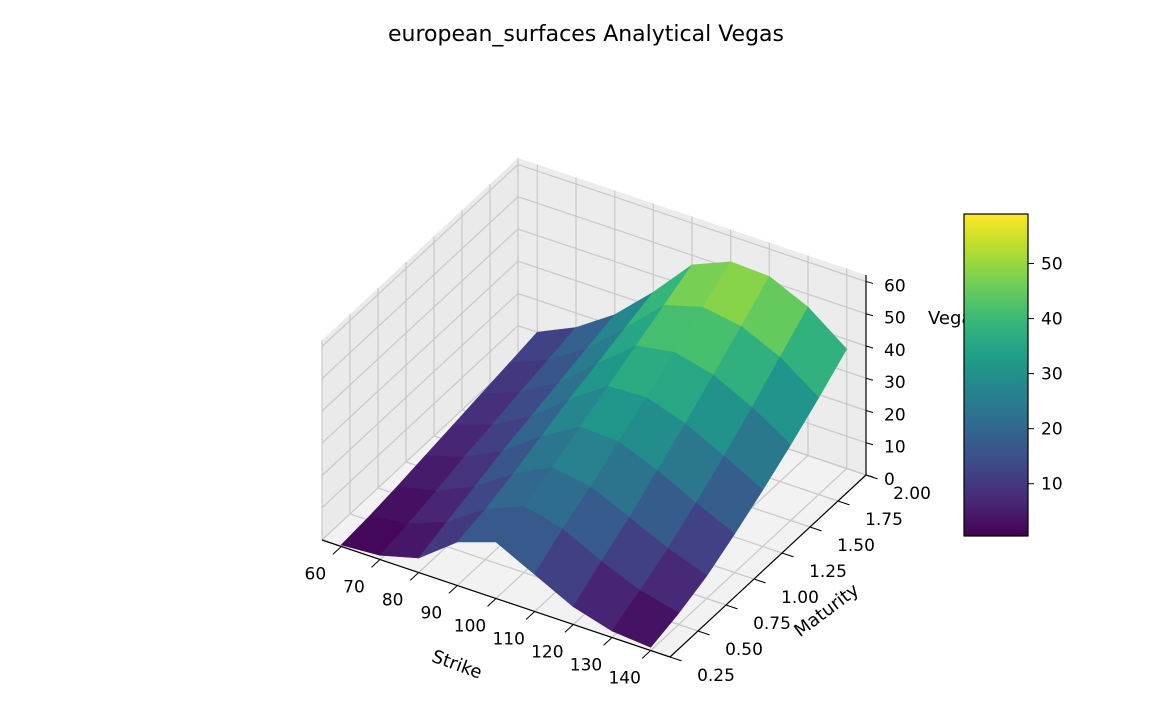  I want to click on z-tick-label: 40, so click(895, 351).